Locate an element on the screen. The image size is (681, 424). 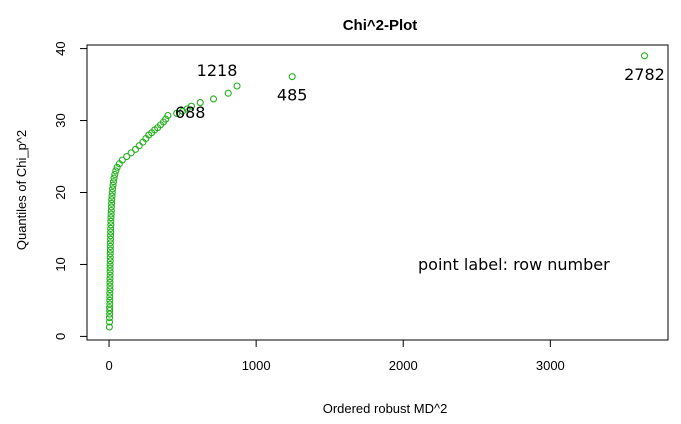
chart-title: Chi^2-Plot is located at coordinates (380, 25).